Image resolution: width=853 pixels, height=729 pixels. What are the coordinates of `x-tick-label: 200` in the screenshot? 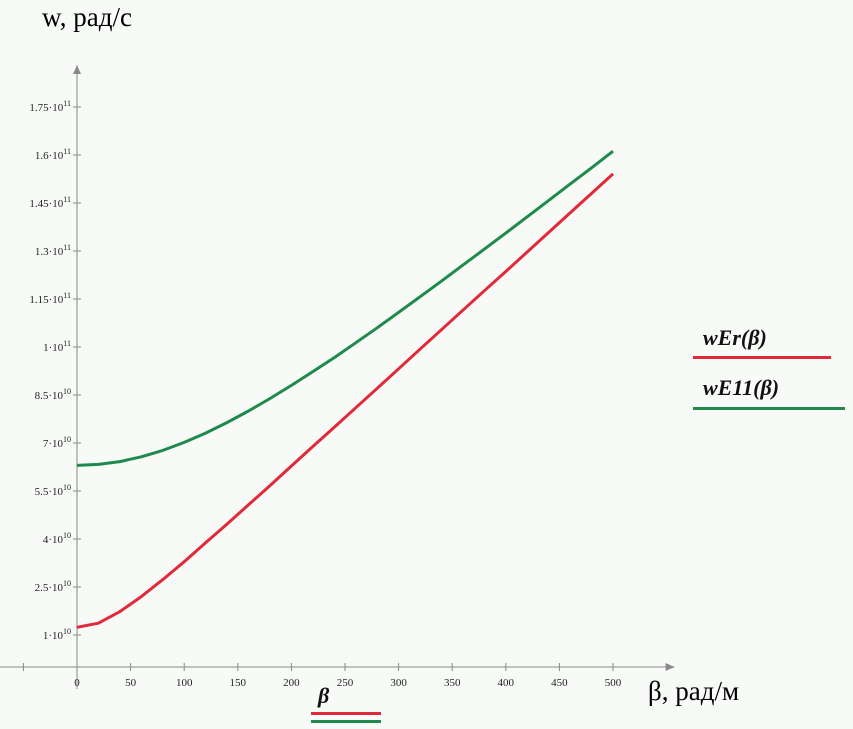 It's located at (291, 683).